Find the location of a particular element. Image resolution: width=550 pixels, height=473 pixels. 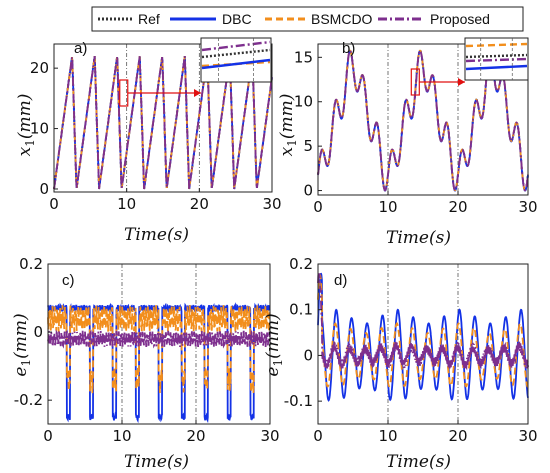

x-tick-label-b-3: 30 is located at coordinates (527, 207).